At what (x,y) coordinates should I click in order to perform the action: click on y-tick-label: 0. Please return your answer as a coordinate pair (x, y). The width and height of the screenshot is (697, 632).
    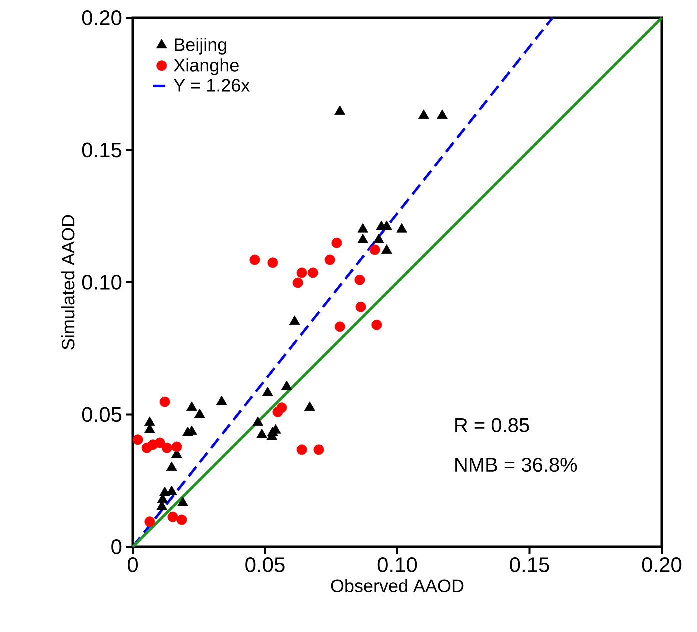
    Looking at the image, I should click on (117, 547).